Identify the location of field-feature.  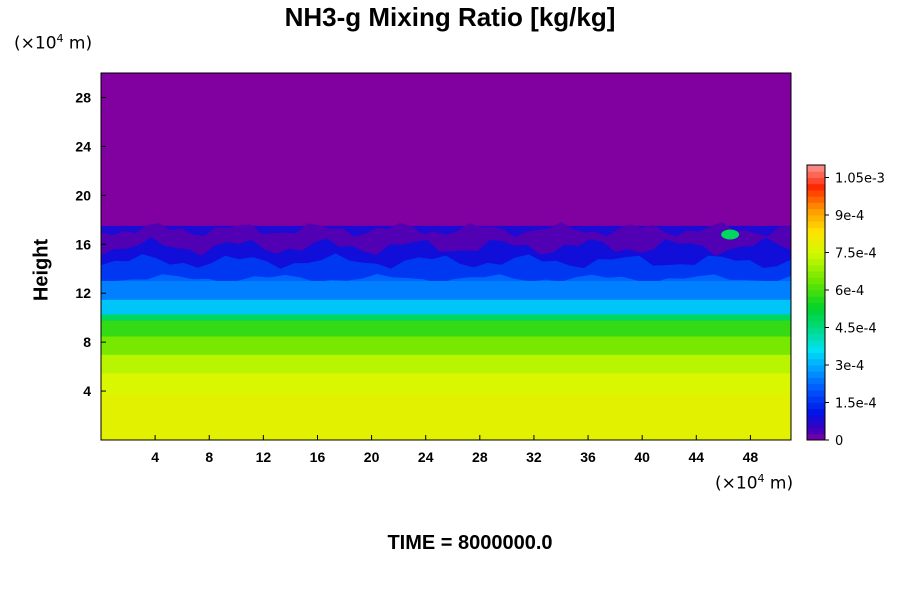
(730, 234).